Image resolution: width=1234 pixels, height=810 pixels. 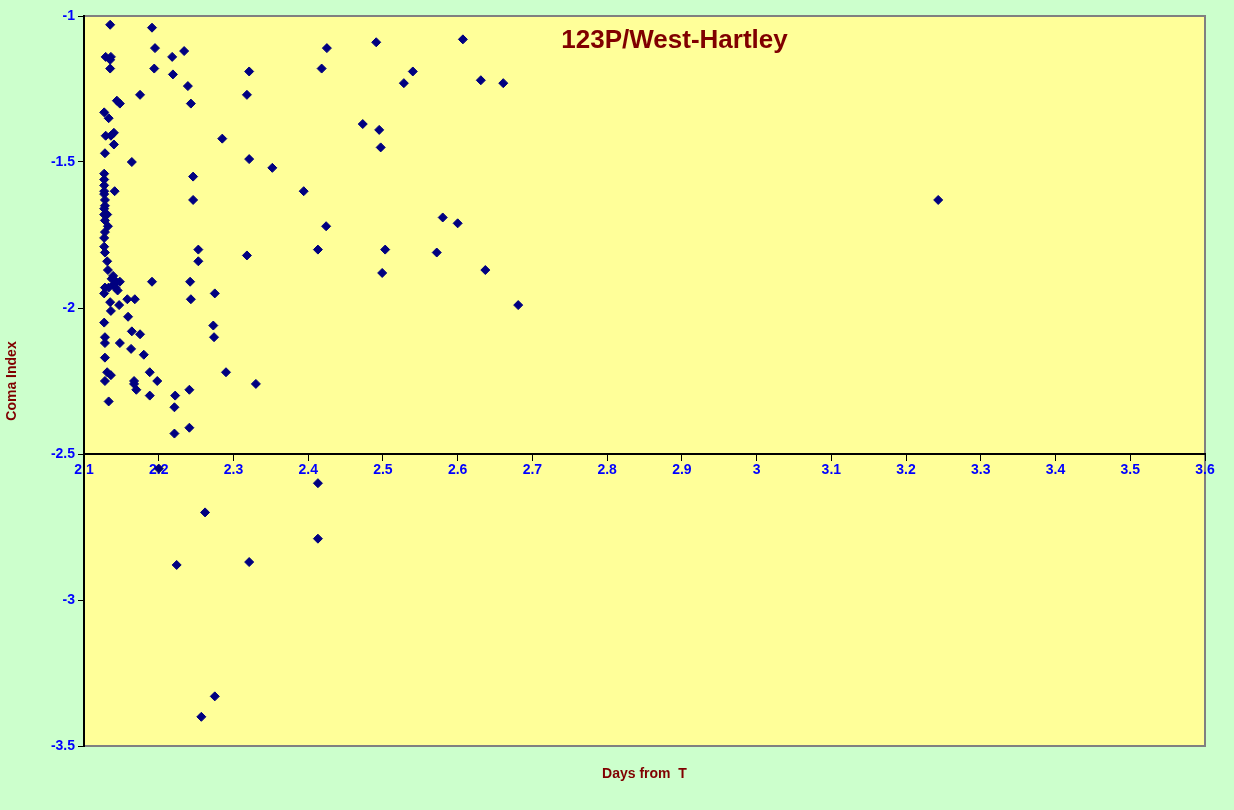 What do you see at coordinates (1055, 469) in the screenshot?
I see `x-tick-label: 3.4` at bounding box center [1055, 469].